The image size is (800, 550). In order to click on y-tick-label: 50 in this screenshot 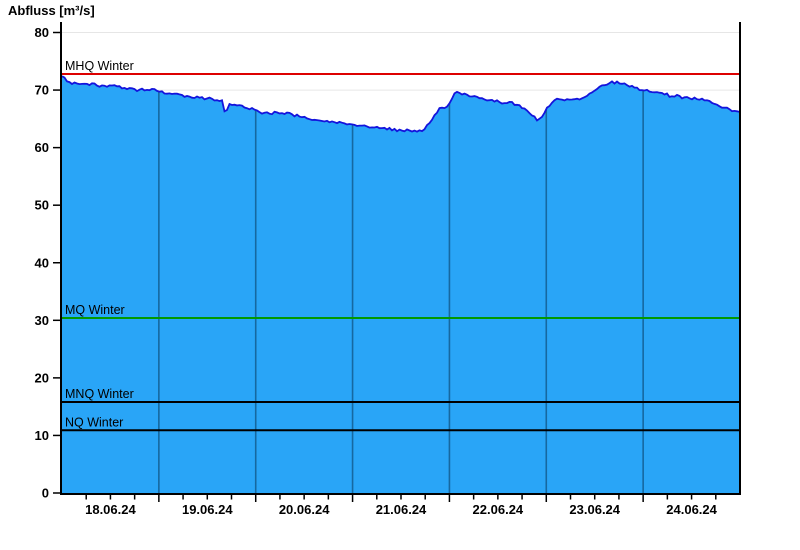, I will do `click(42, 205)`.